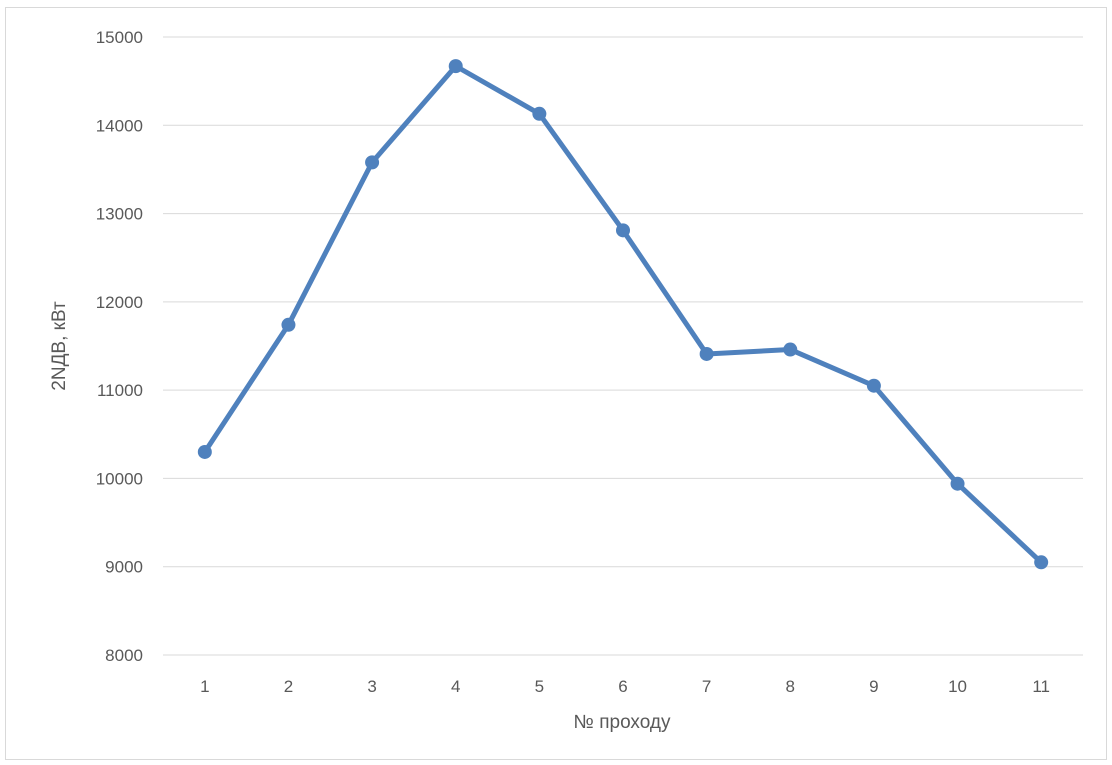 Image resolution: width=1112 pixels, height=765 pixels. Describe the element at coordinates (539, 686) in the screenshot. I see `x-tick-label: 5` at that location.